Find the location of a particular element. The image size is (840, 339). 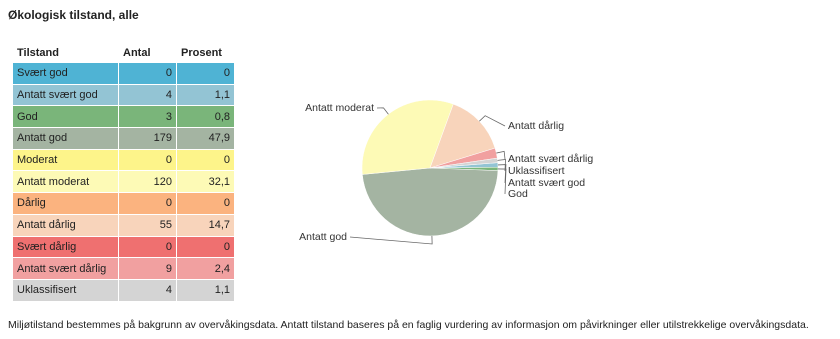

percent-cell: 14,7 is located at coordinates (205, 225).